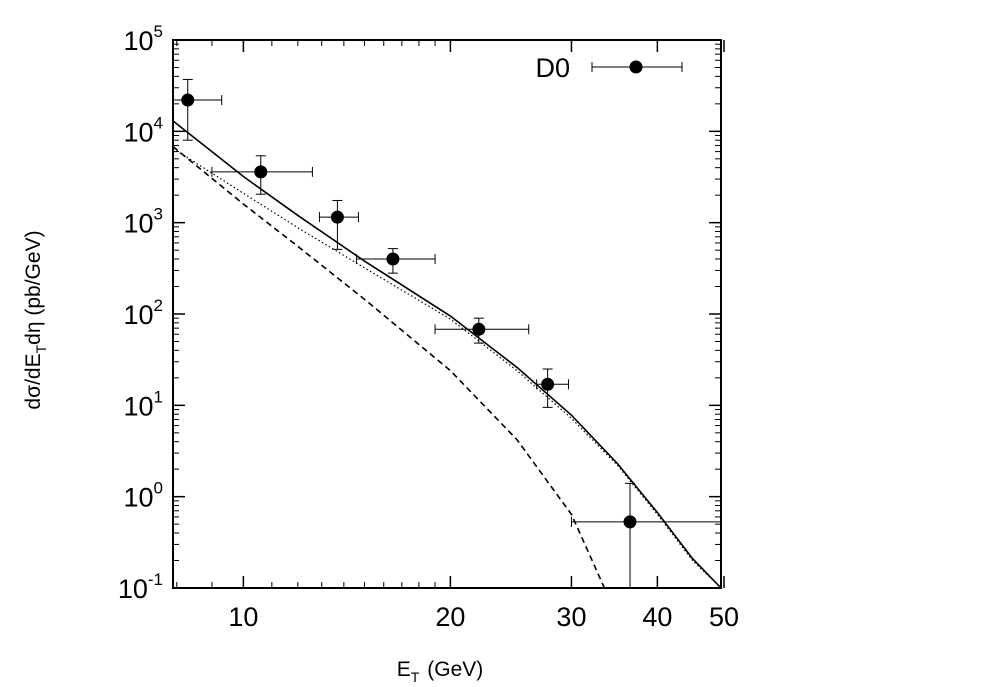  What do you see at coordinates (35, 319) in the screenshot?
I see `y-axis-title: dσ/dETdη (pb/GeV)` at bounding box center [35, 319].